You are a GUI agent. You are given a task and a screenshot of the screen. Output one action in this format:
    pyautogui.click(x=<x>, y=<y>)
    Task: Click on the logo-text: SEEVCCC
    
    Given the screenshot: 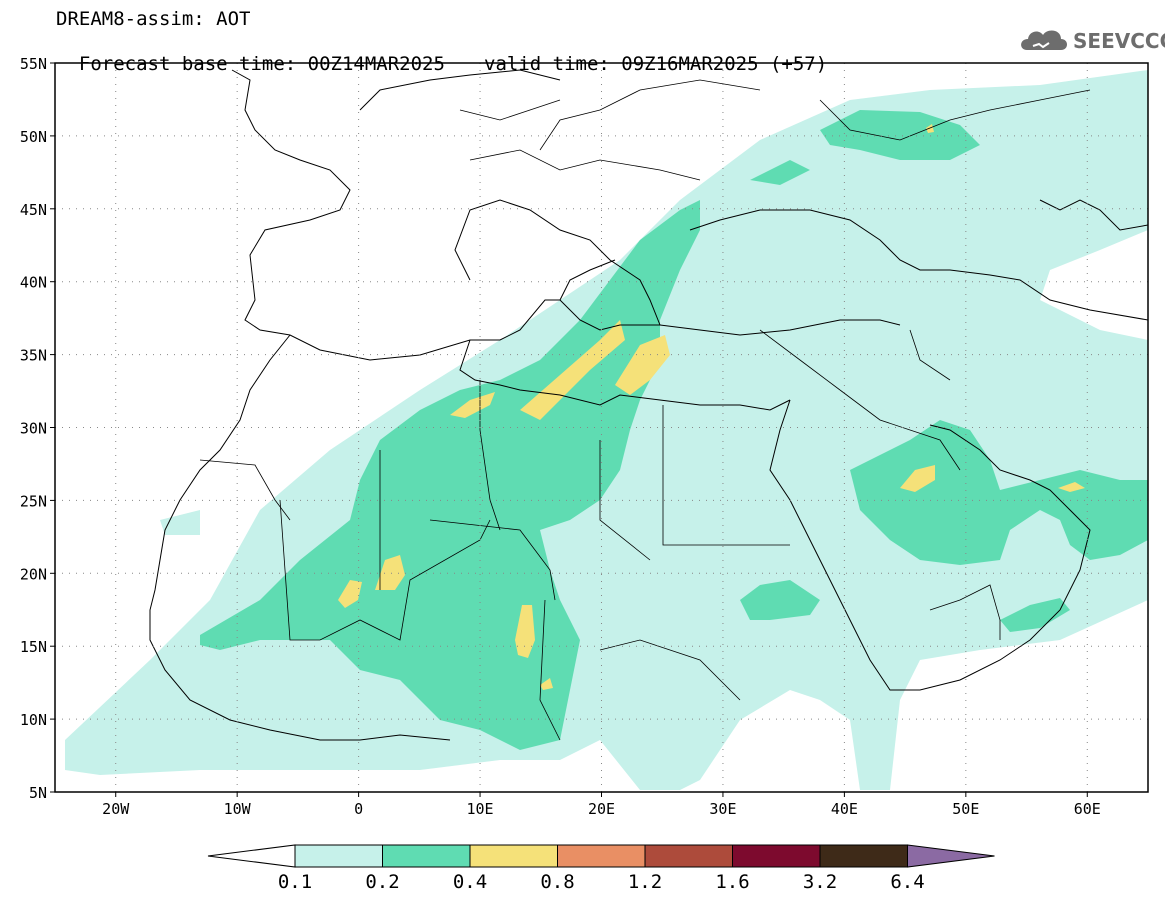 What is the action you would take?
    pyautogui.click(x=1119, y=41)
    